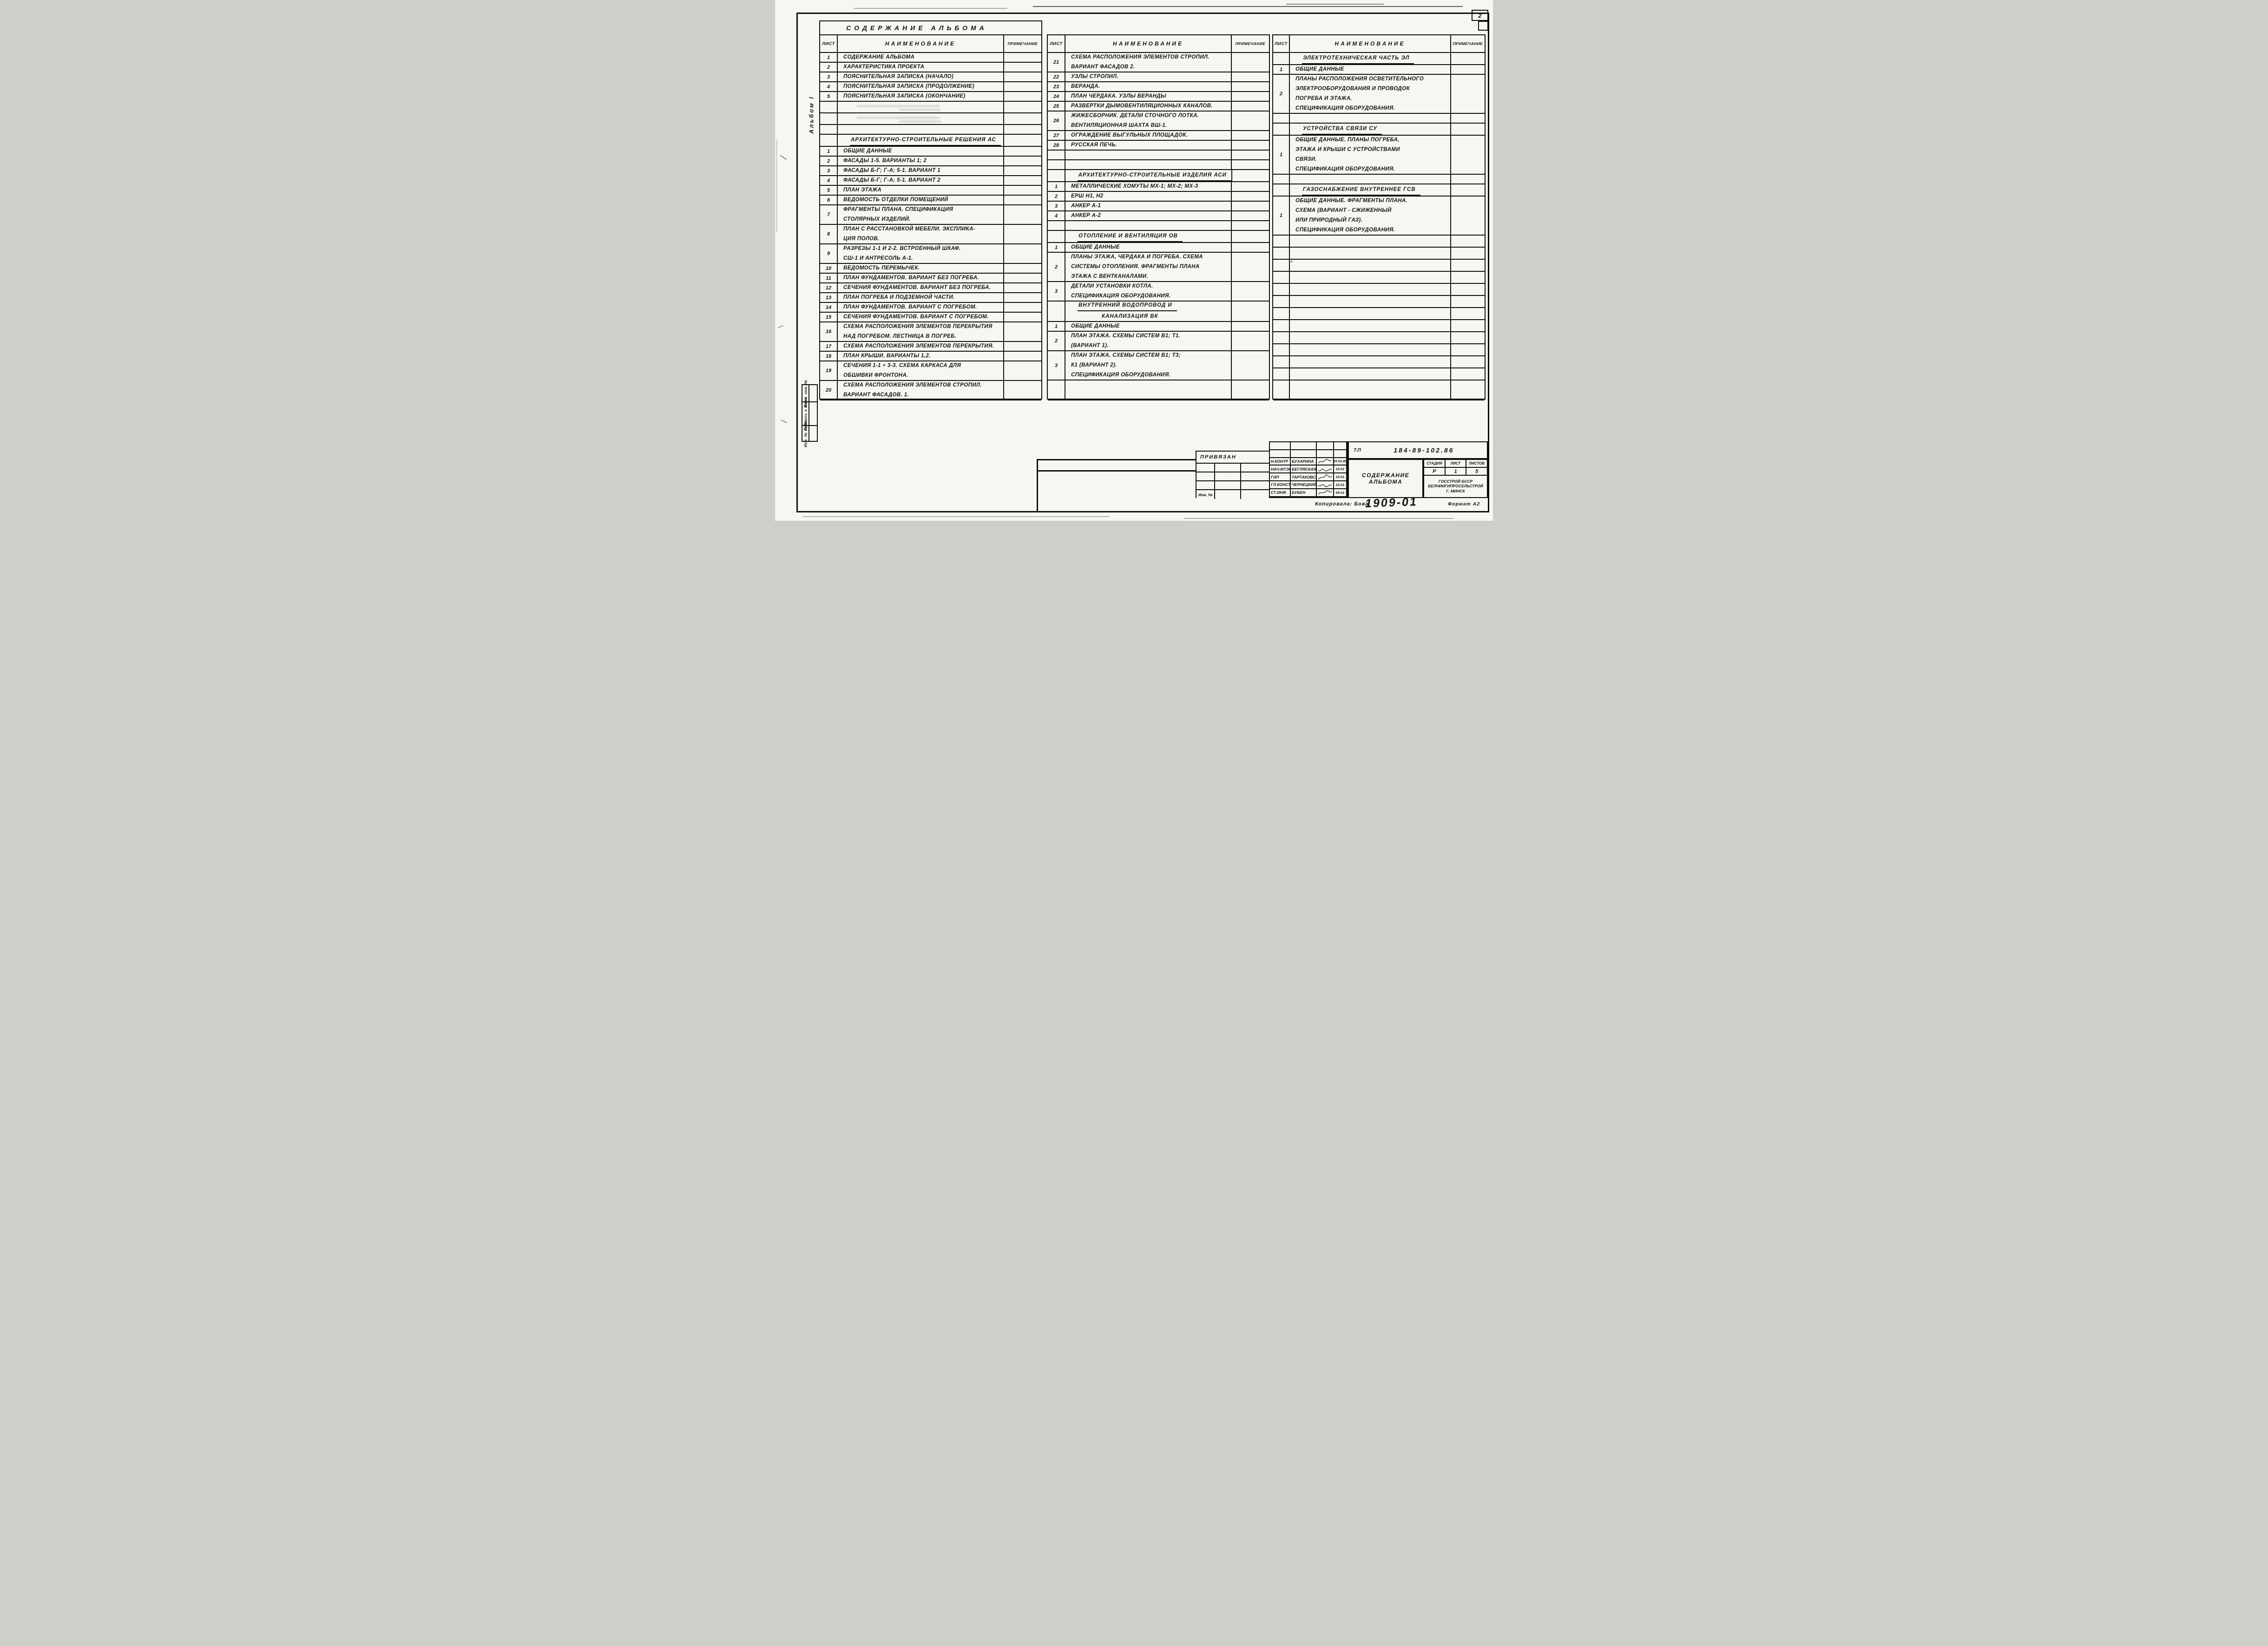  What do you see at coordinates (1056, 76) in the screenshot?
I see `sheet-number: 22` at bounding box center [1056, 76].